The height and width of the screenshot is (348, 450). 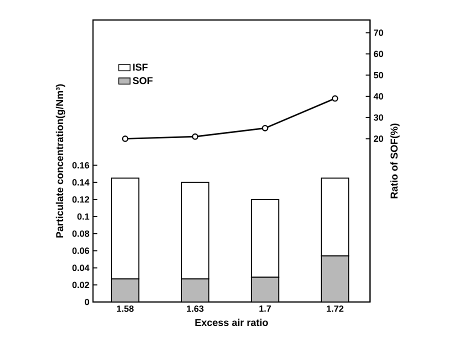 I want to click on x-axis-title: Excess air ratio, so click(x=231, y=322).